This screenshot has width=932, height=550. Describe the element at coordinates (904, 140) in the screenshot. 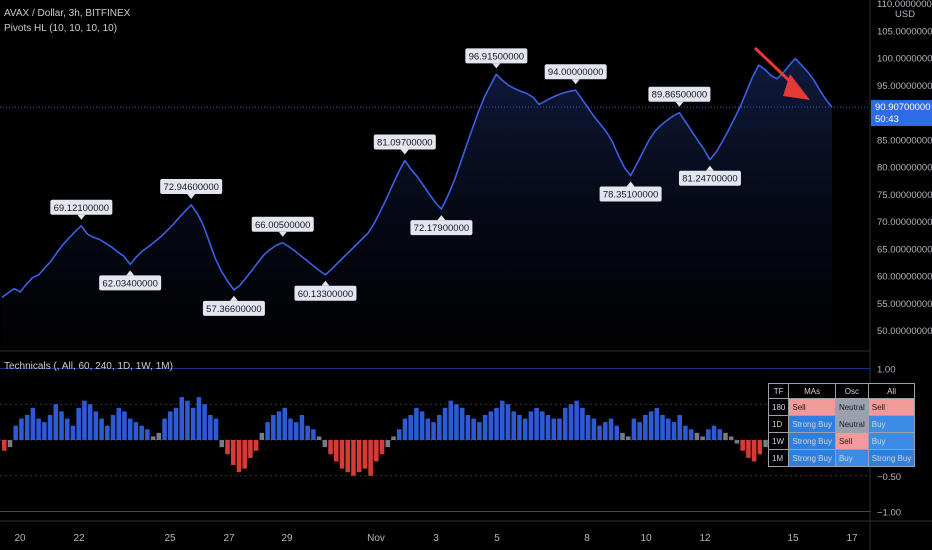

I see `price-tick-label: 85.00000000` at that location.